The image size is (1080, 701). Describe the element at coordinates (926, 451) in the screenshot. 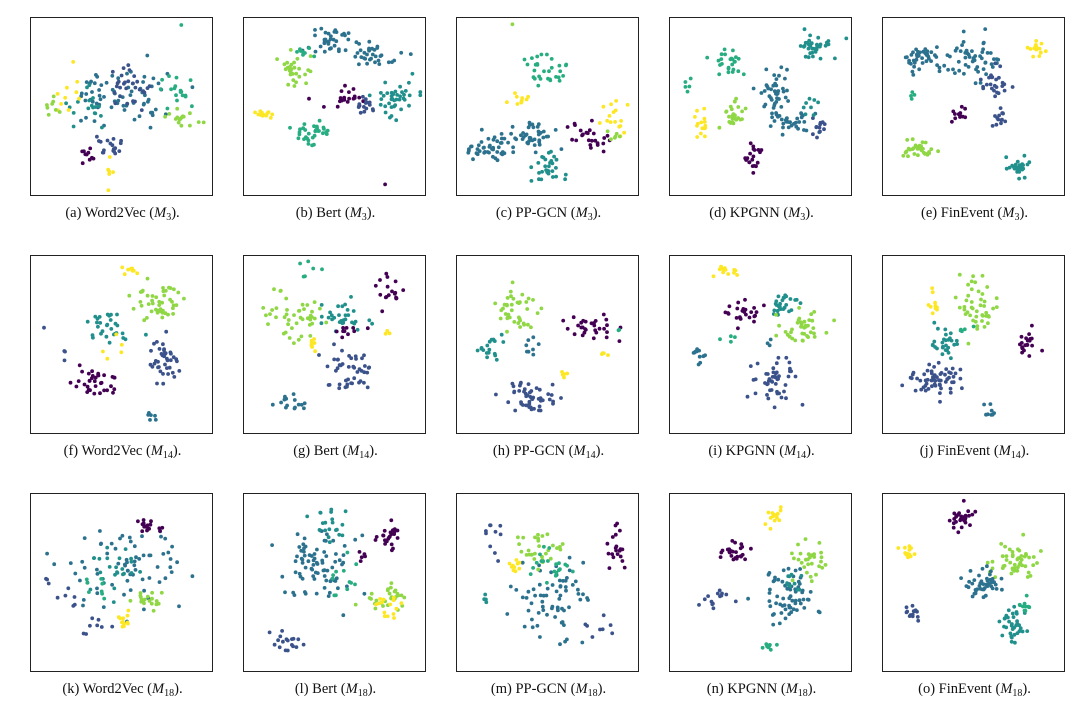

I see `caption-letter: (j)` at that location.